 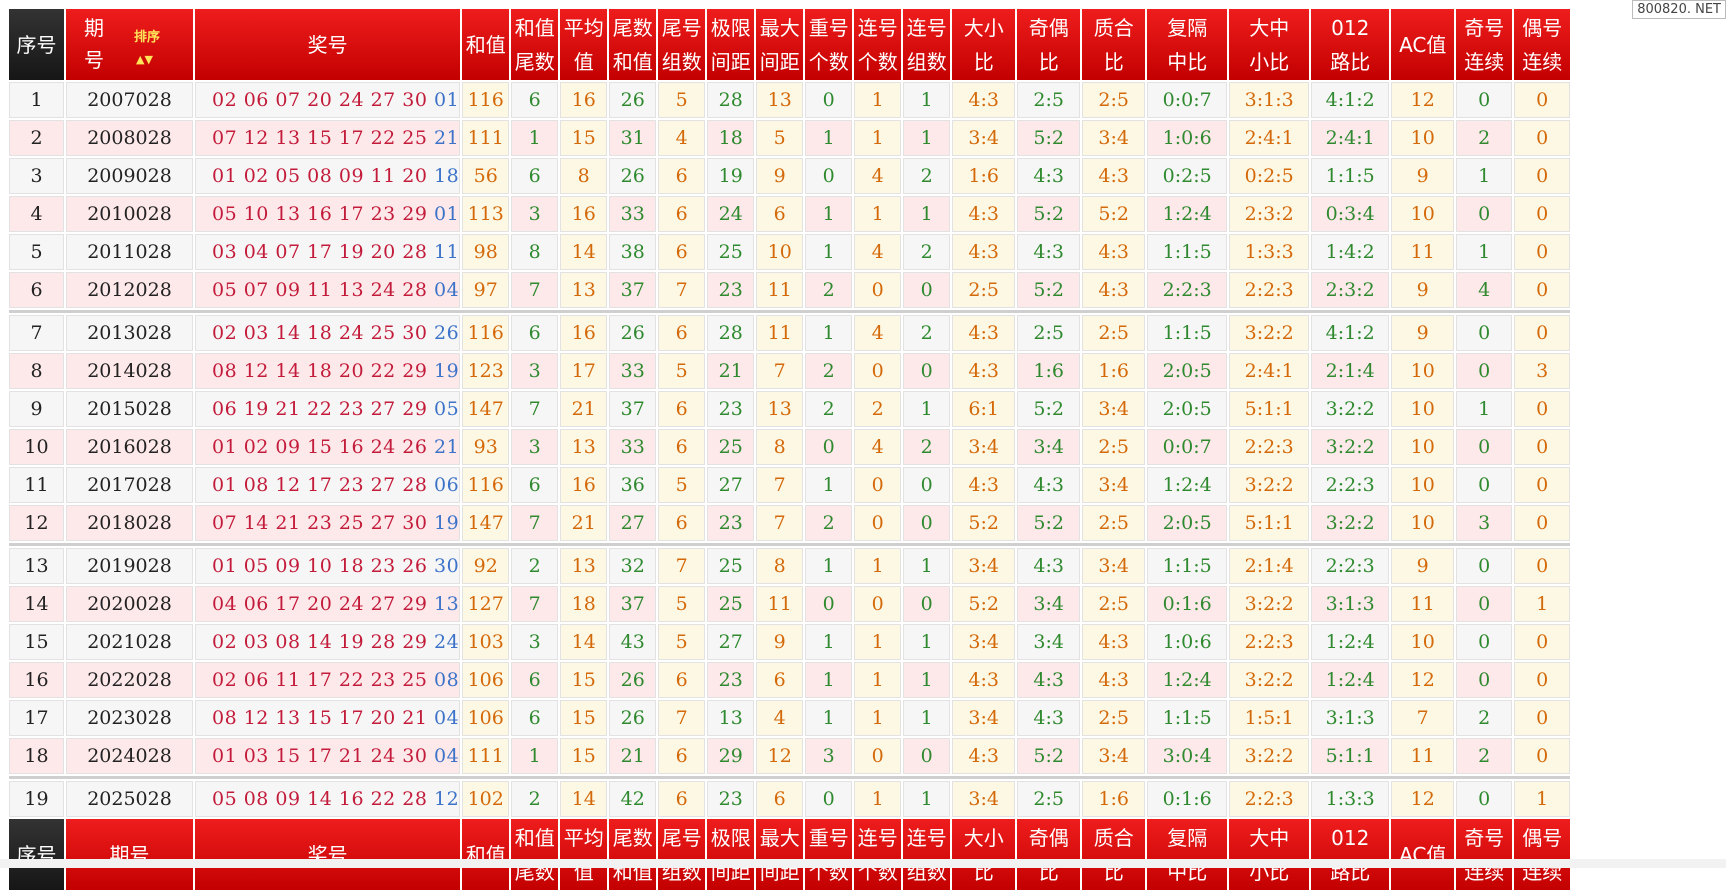 I want to click on cell-stat: 32, so click(x=633, y=566).